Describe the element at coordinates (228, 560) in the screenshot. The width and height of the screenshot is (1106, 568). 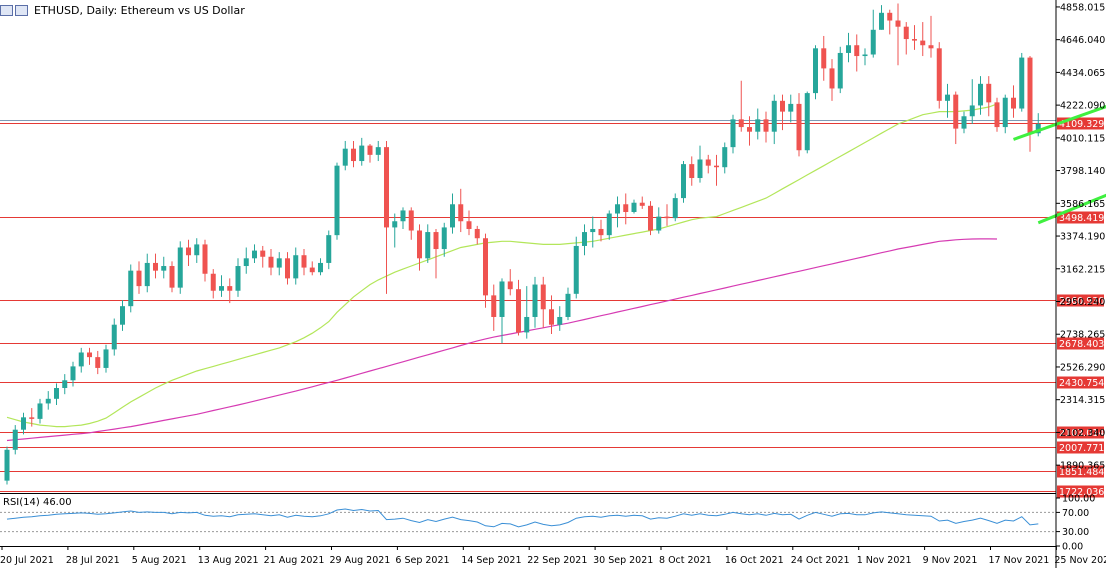
I see `time-tick-label: 13 Aug 2021` at that location.